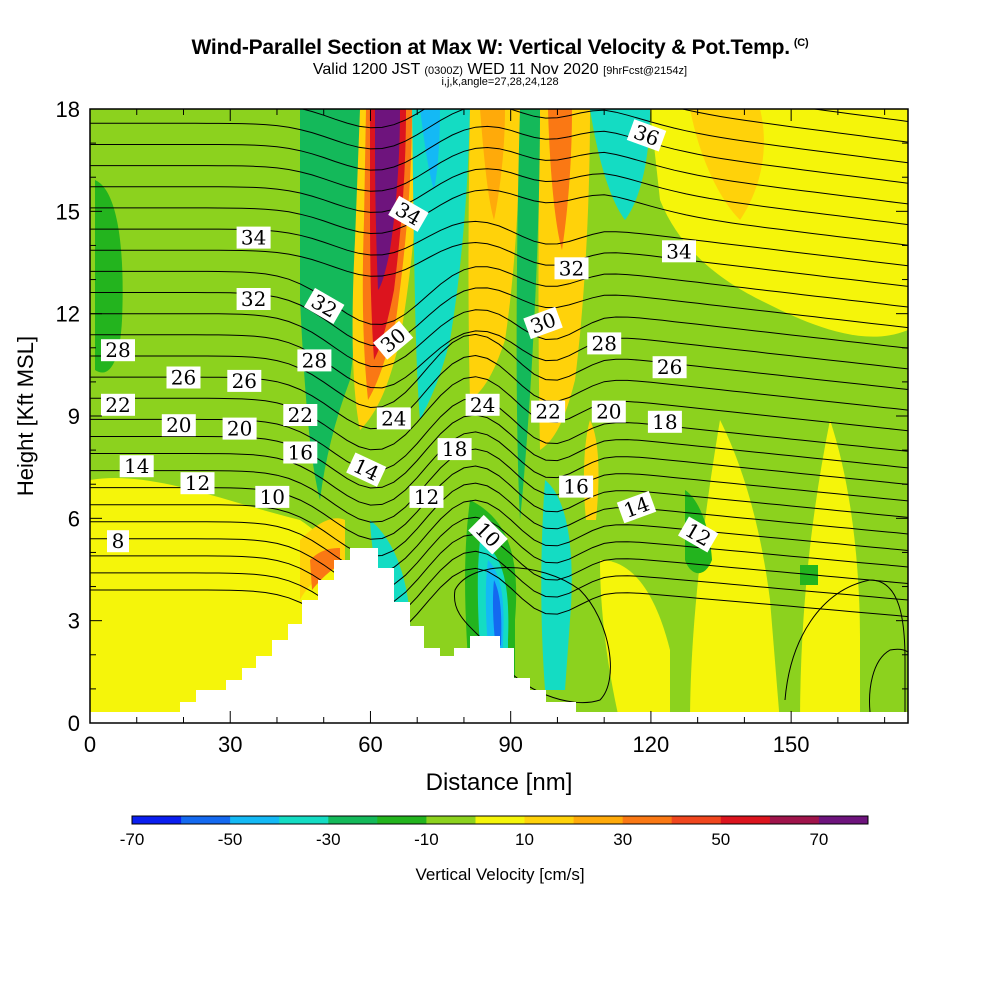 The height and width of the screenshot is (1000, 1000). What do you see at coordinates (622, 839) in the screenshot?
I see `colorbar-tick-label: 30` at bounding box center [622, 839].